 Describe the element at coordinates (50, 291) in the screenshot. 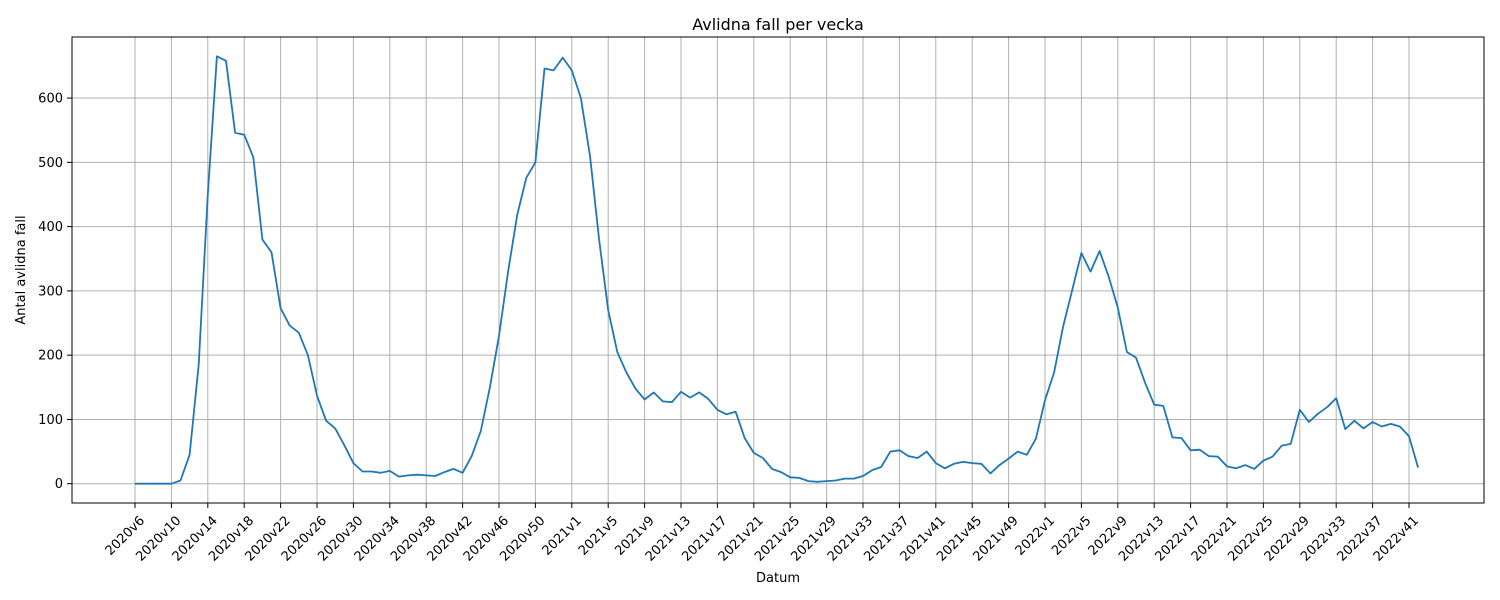

I see `y-tick-label: 300` at that location.